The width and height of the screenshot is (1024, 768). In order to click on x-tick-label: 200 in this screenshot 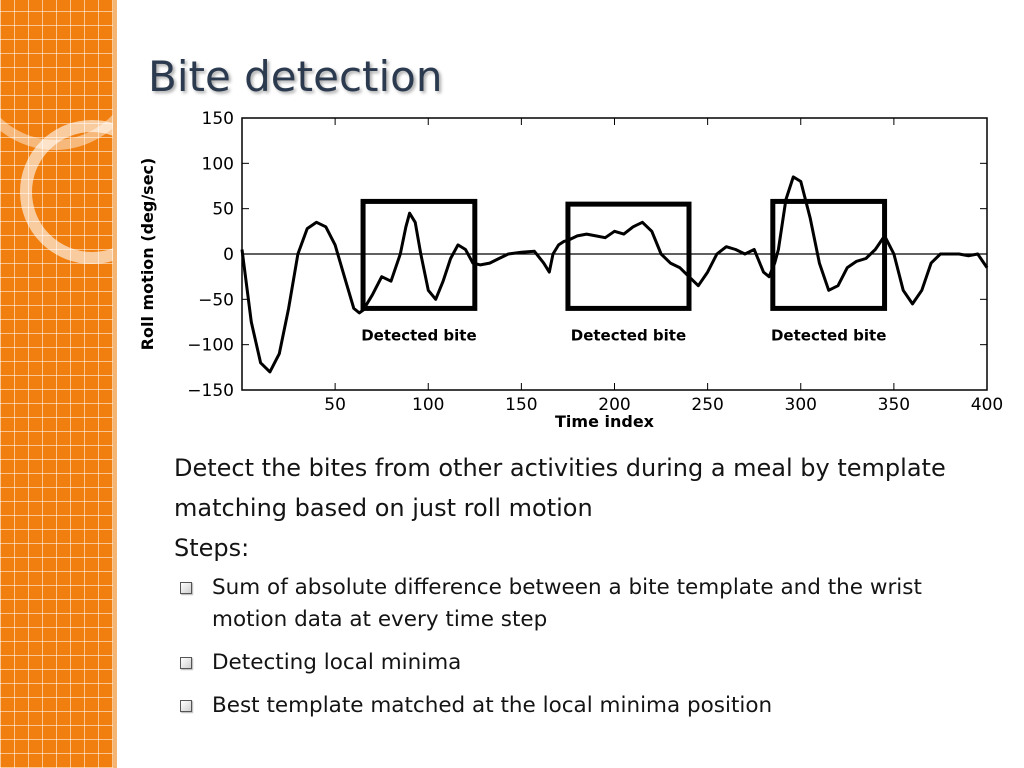, I will do `click(614, 405)`.